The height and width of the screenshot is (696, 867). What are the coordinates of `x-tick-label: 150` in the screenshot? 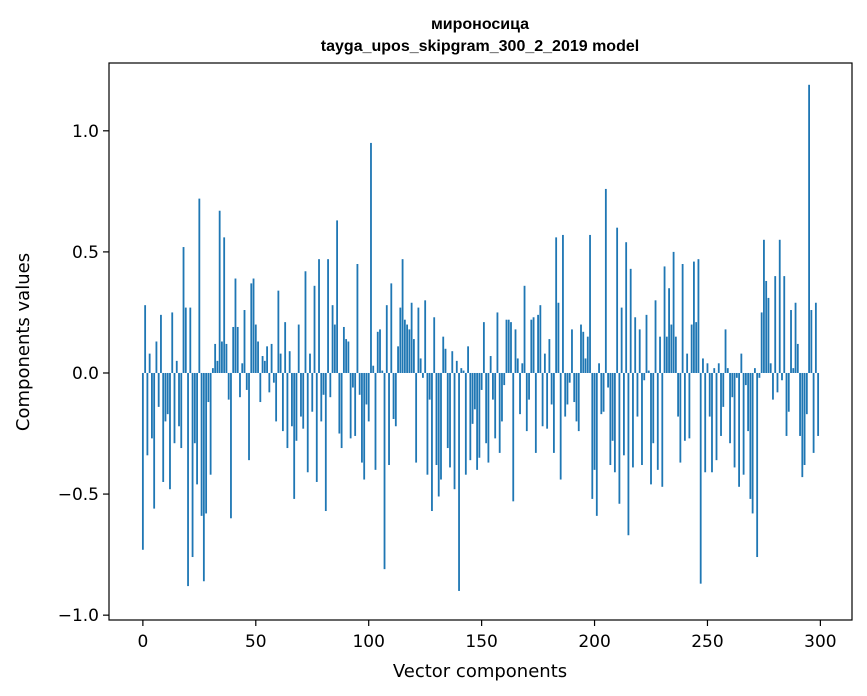 It's located at (481, 642).